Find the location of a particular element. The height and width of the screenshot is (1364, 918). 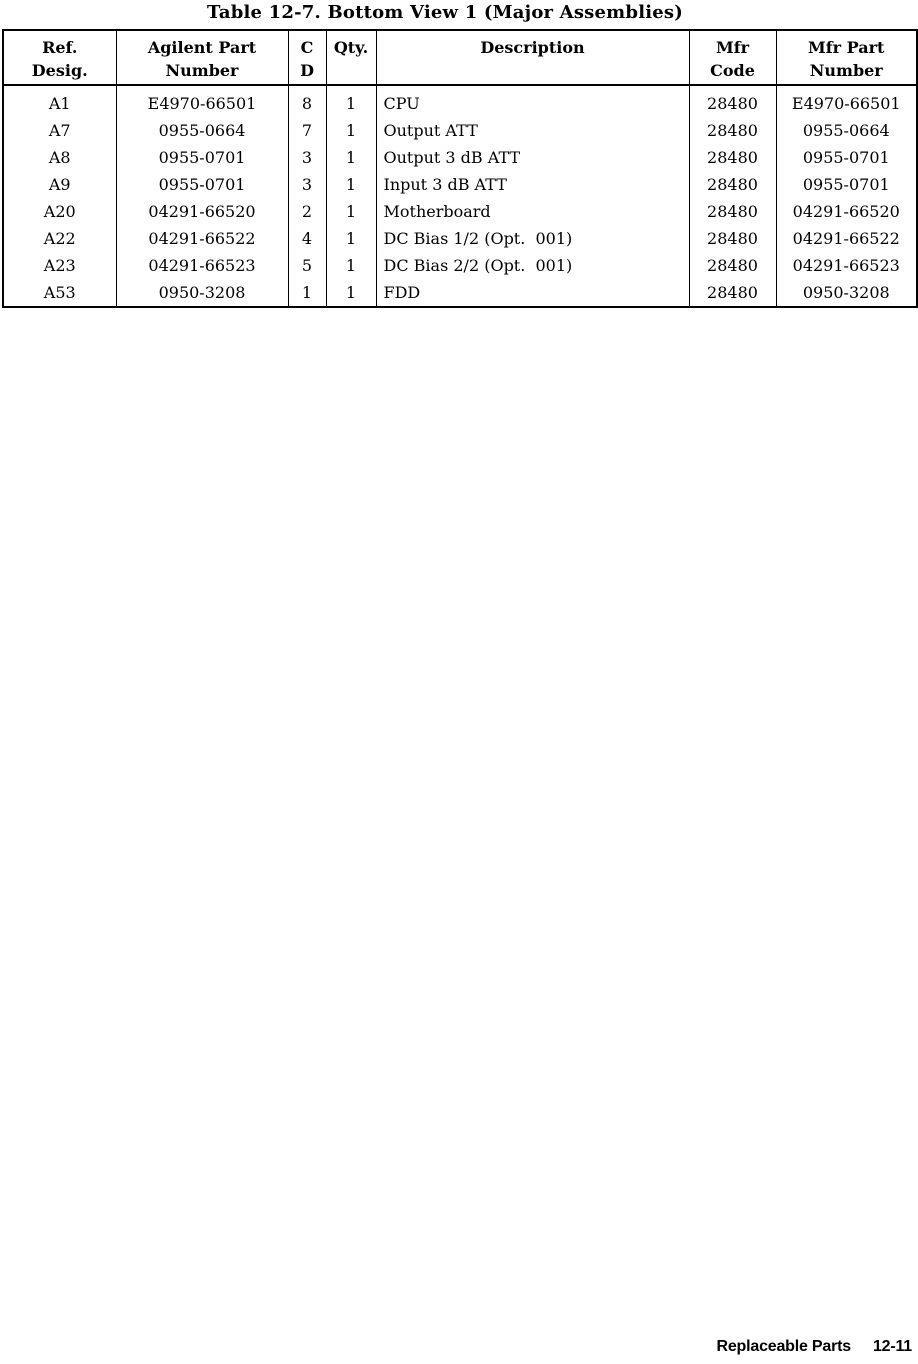

table-row: A1 E4970-66501 8 1 CPU 28480 E4970-66501 is located at coordinates (460, 101).